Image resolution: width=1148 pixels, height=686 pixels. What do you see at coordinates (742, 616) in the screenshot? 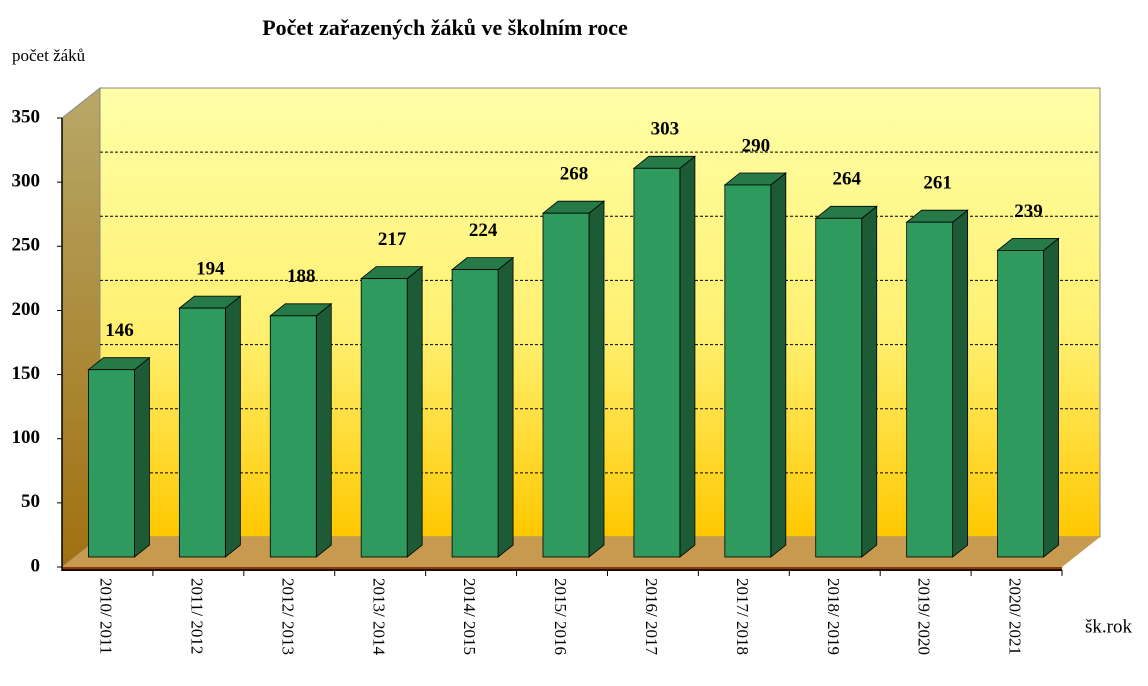
I see `x-tick-label: 2017/ 2018` at bounding box center [742, 616].